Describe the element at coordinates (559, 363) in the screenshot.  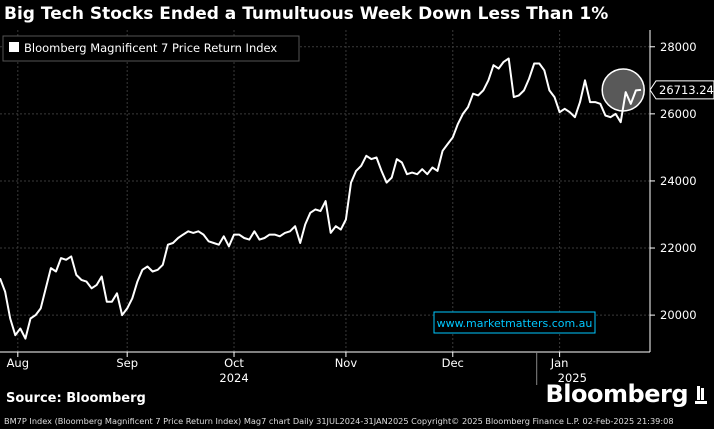
I see `x-tick-label: Jan` at that location.